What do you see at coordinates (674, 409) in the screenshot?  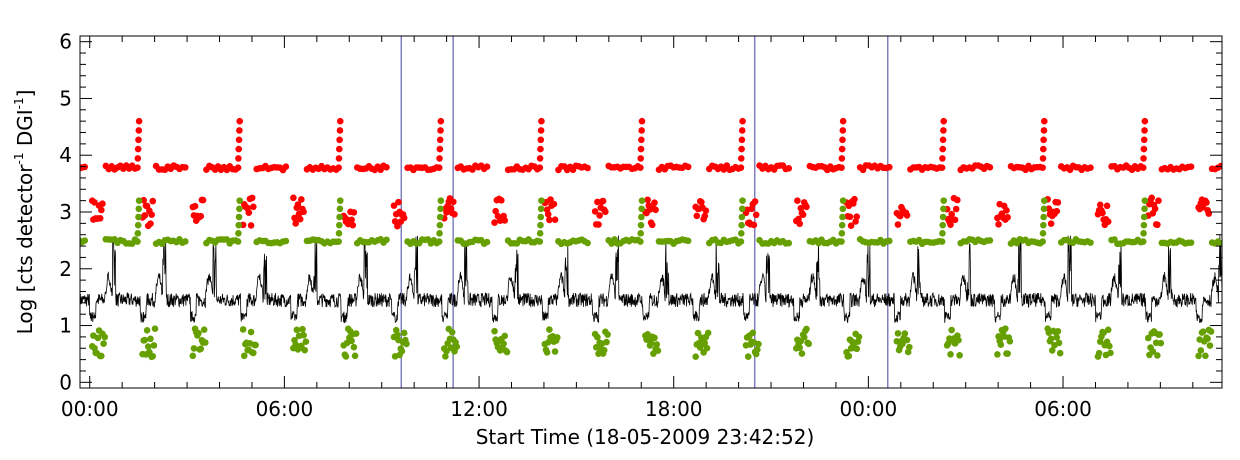 I see `x-tick-label: 18:00` at bounding box center [674, 409].